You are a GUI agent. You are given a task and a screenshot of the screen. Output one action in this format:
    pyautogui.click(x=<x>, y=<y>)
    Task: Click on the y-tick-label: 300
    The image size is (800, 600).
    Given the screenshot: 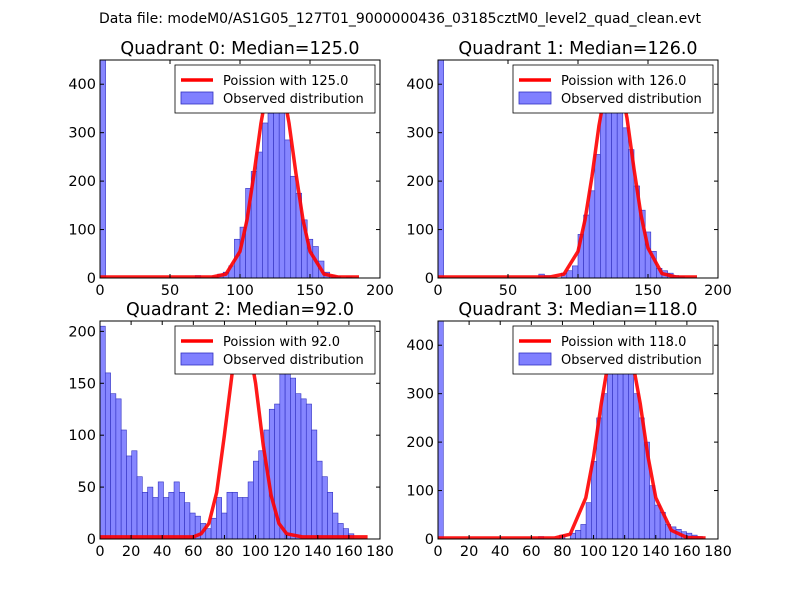 What is the action you would take?
    pyautogui.click(x=82, y=134)
    